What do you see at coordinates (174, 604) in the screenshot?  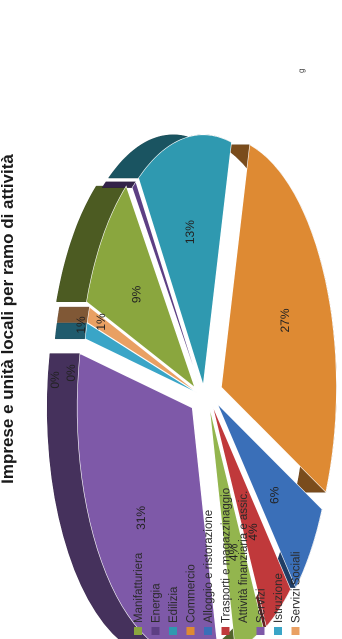 I see `legend-label: Edilizia` at bounding box center [174, 604].